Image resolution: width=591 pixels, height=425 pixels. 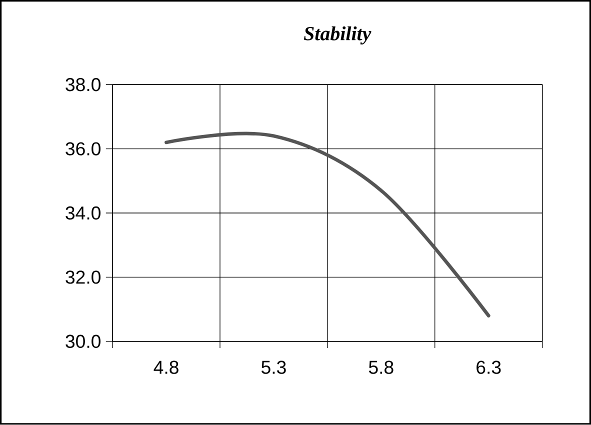 What do you see at coordinates (488, 367) in the screenshot?
I see `x-tick-label: 6.3` at bounding box center [488, 367].